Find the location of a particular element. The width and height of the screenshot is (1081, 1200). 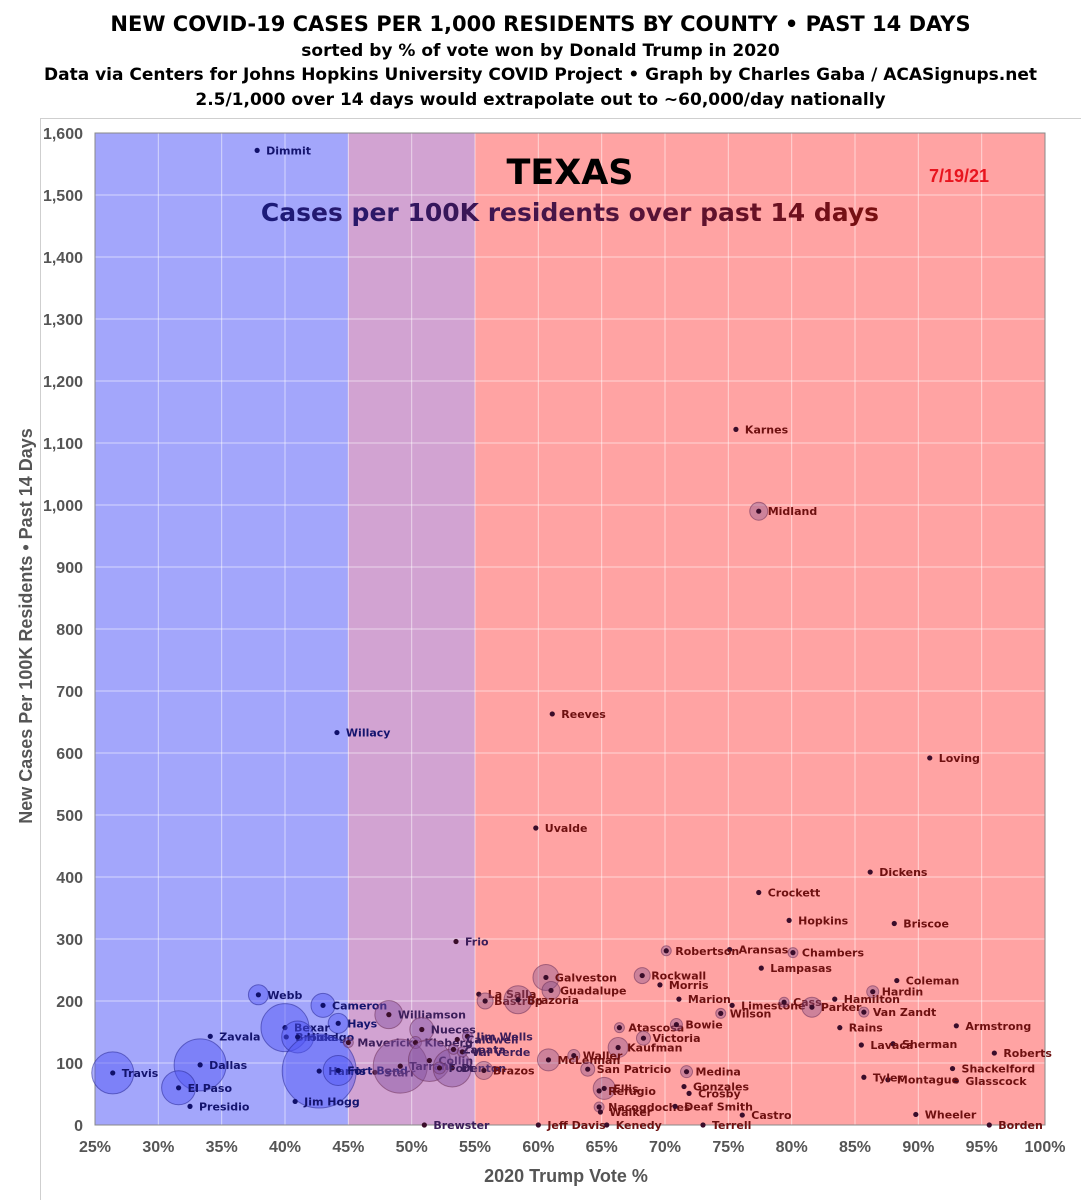

data-point-gonzales: Gonzales is located at coordinates (715, 1087).